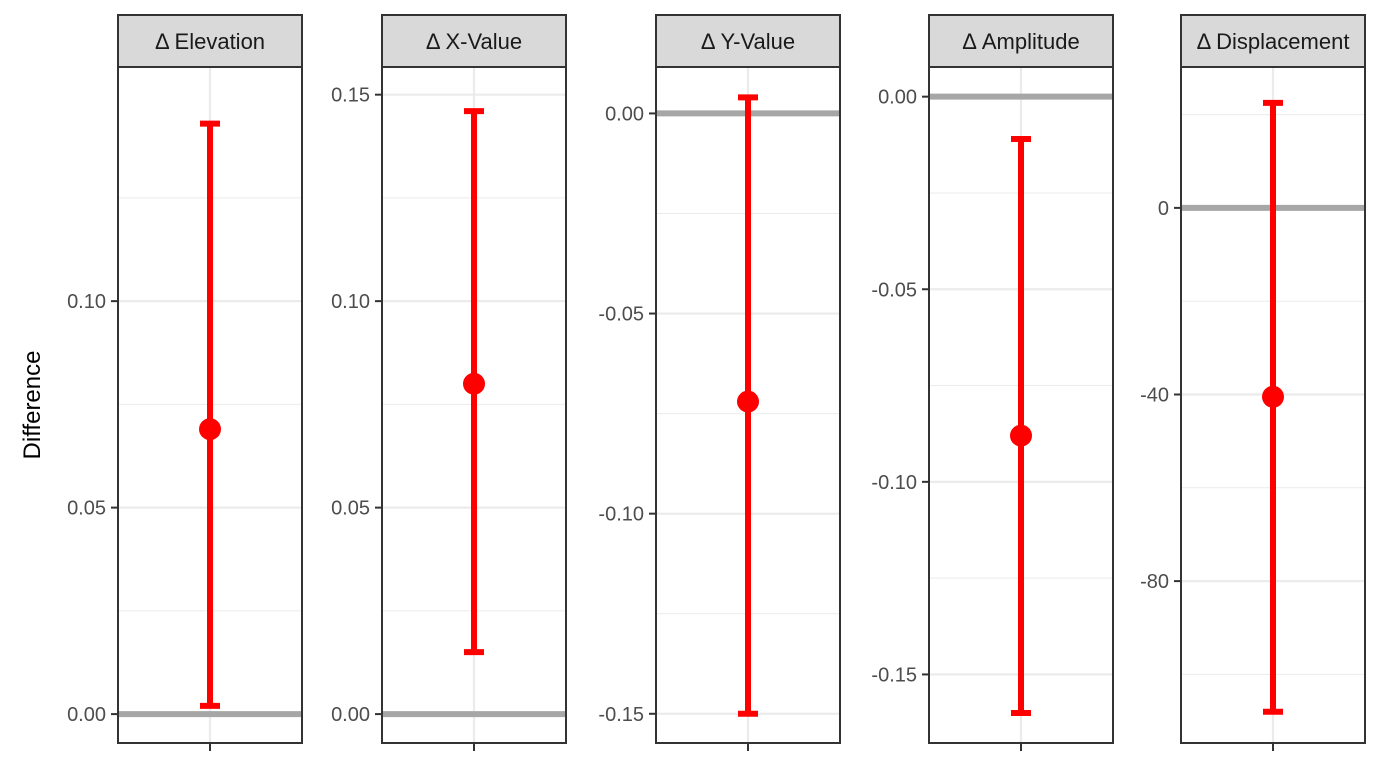 The image size is (1382, 773). I want to click on y-tick-label: 0, so click(1163, 209).